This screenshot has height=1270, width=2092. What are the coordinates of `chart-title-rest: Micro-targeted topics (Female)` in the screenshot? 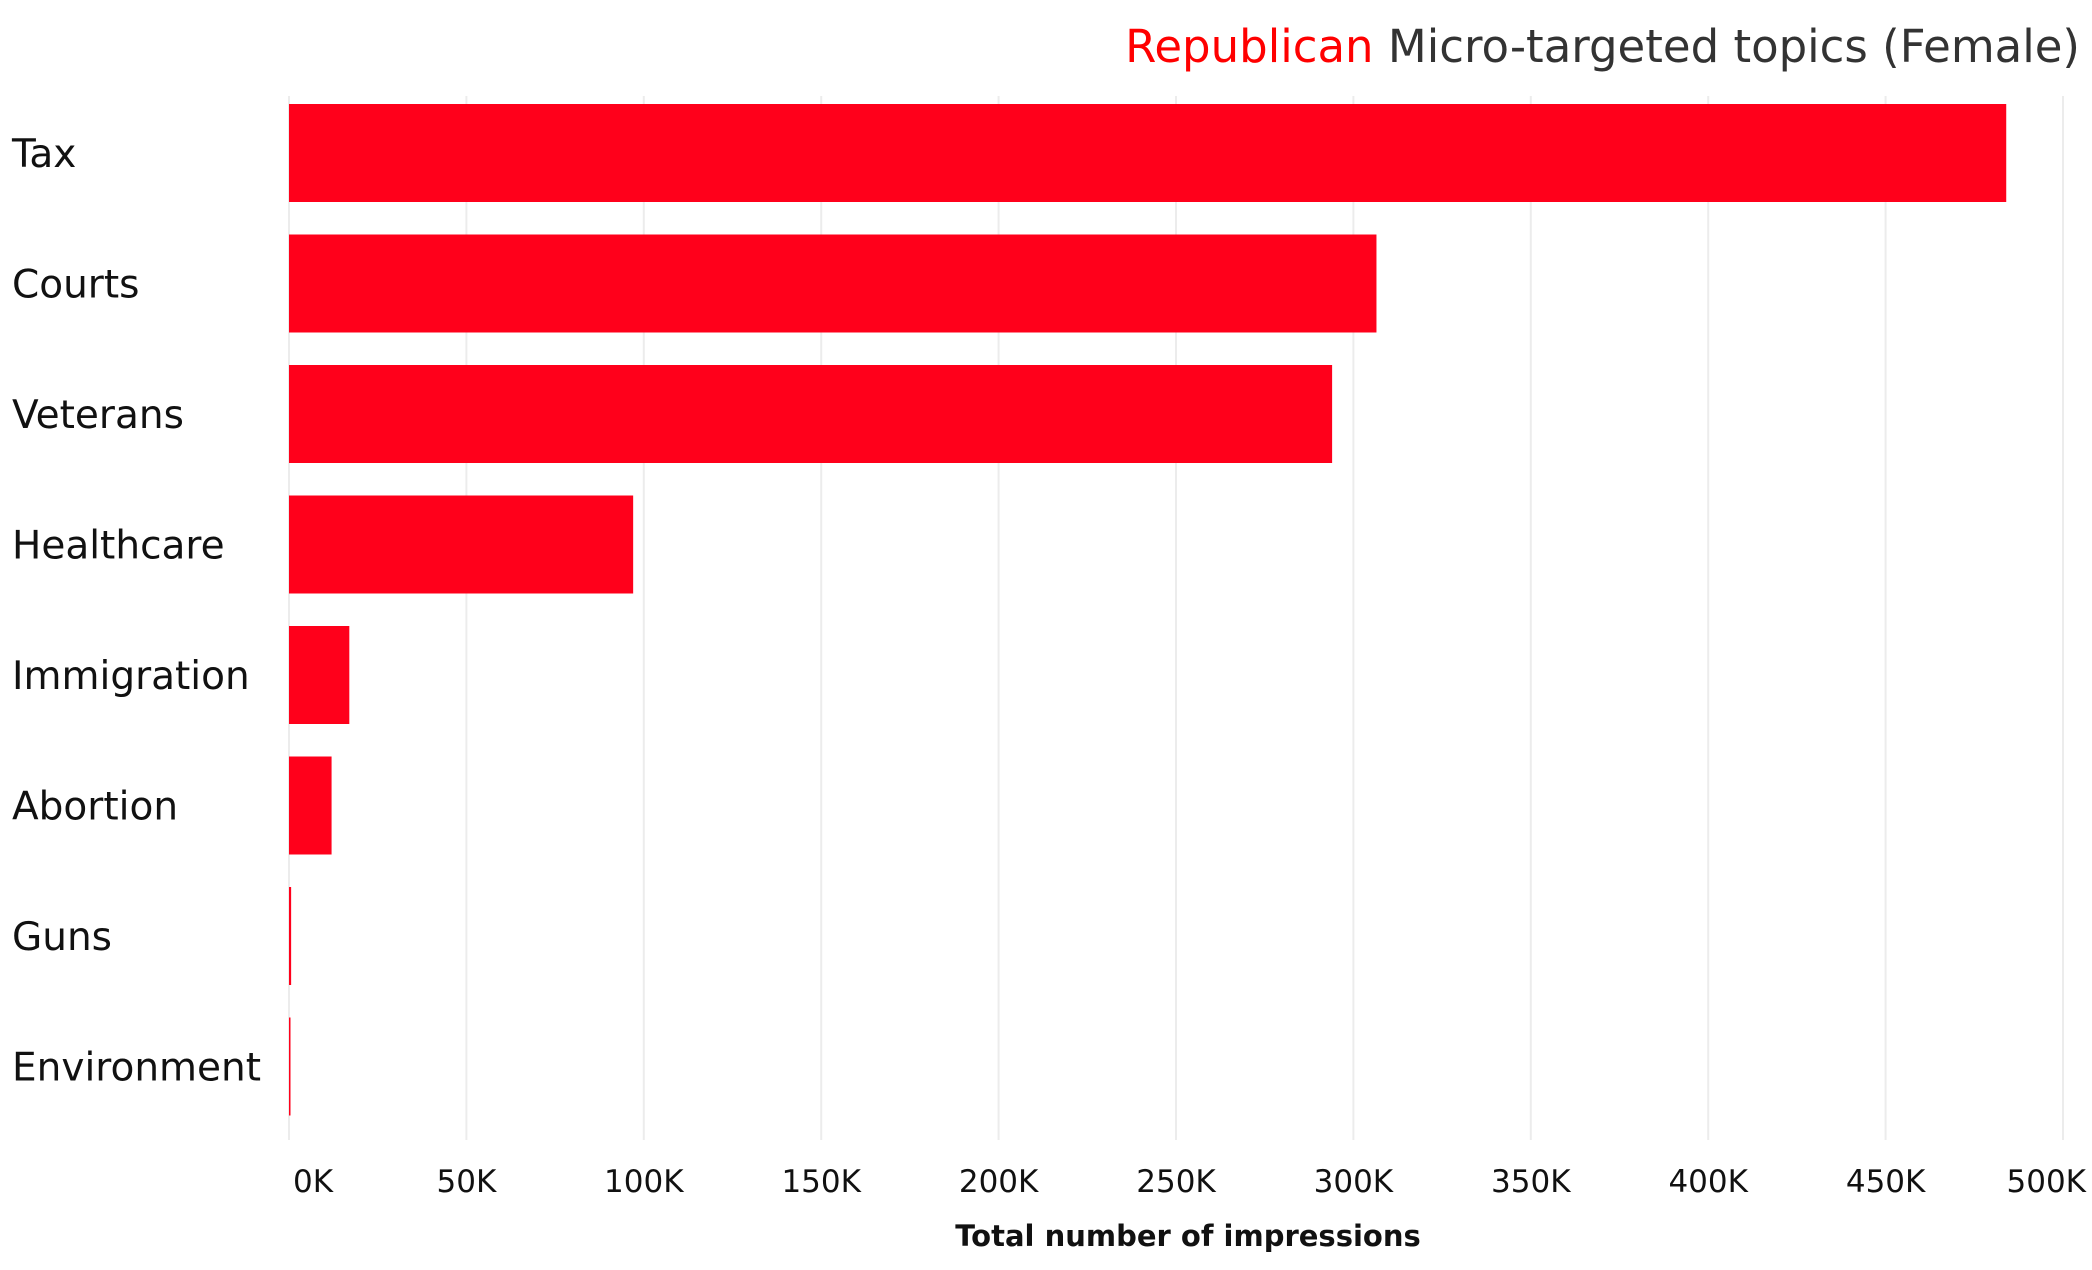 It's located at (1734, 46).